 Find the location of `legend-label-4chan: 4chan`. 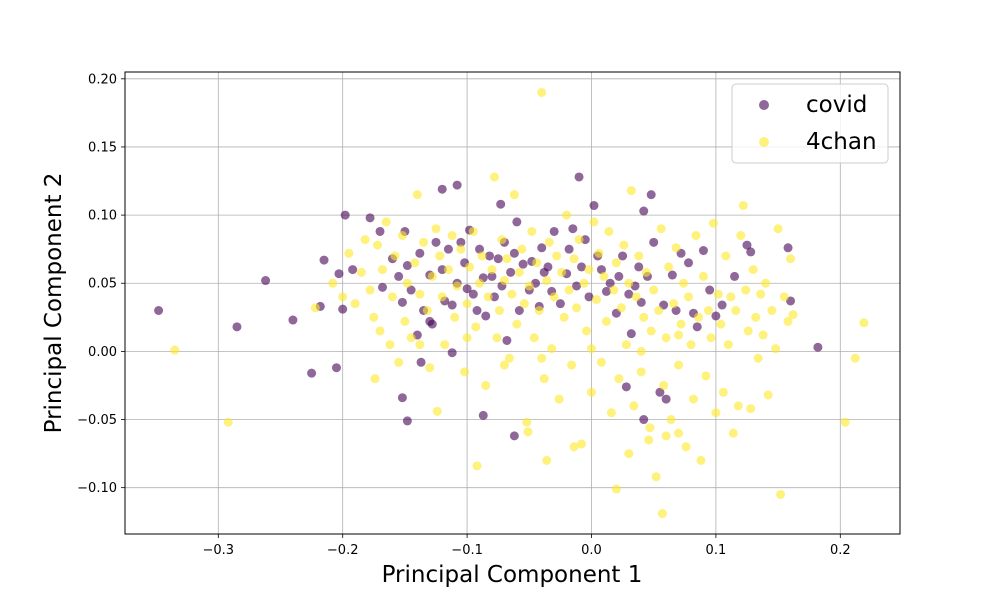

legend-label-4chan: 4chan is located at coordinates (841, 142).